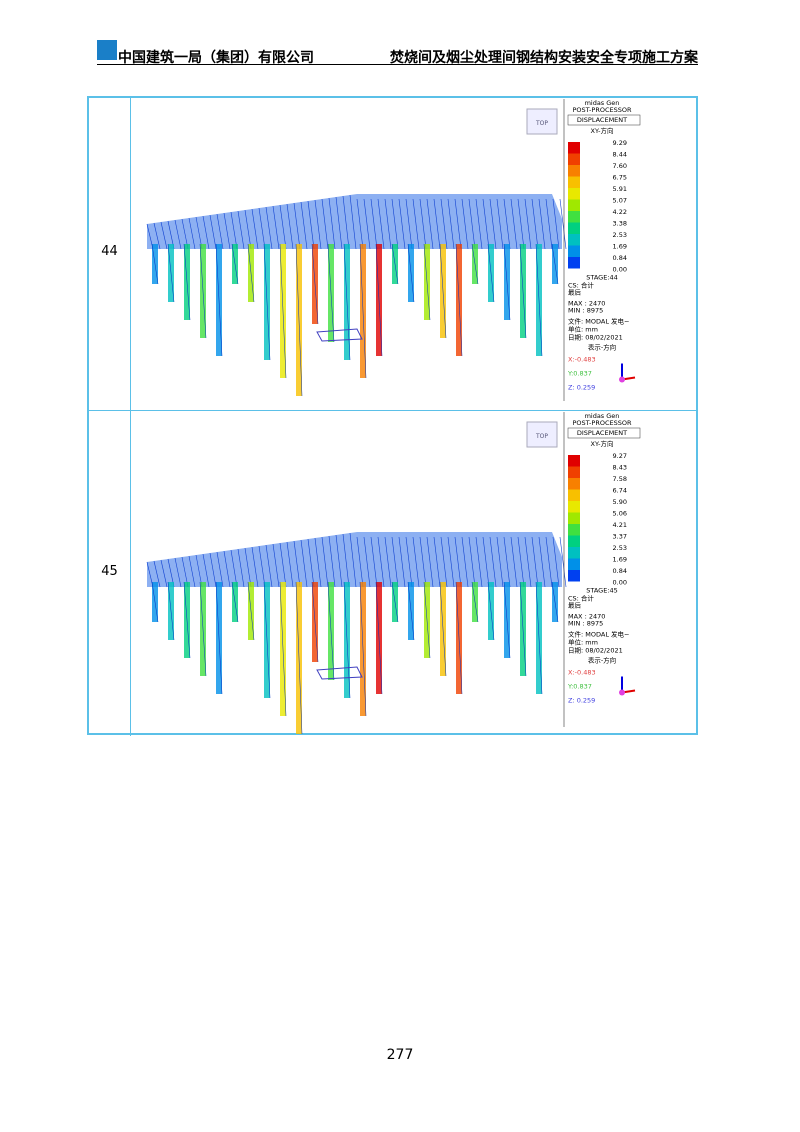  What do you see at coordinates (602, 110) in the screenshot?
I see `module-name: POST-PROCESSOR` at bounding box center [602, 110].